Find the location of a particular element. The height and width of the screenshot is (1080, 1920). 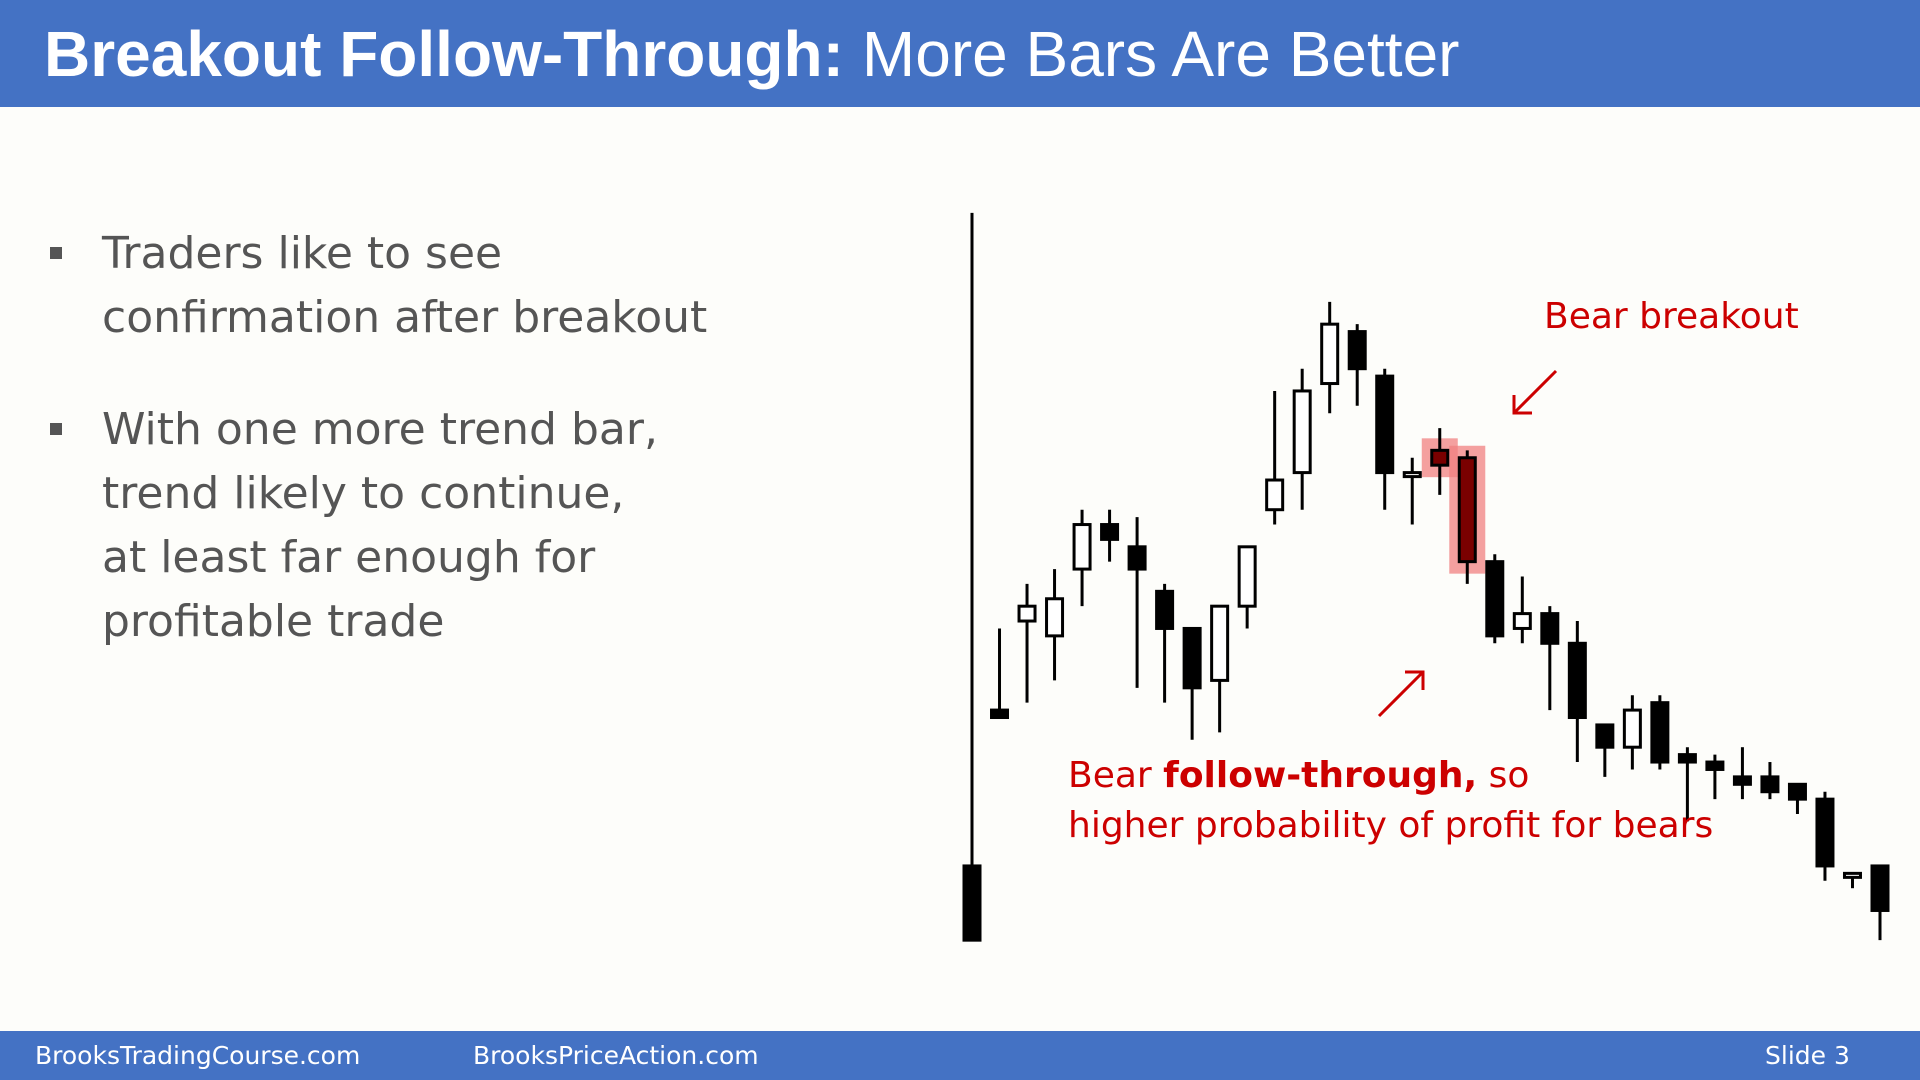

arrows-layer is located at coordinates (1467, 543).